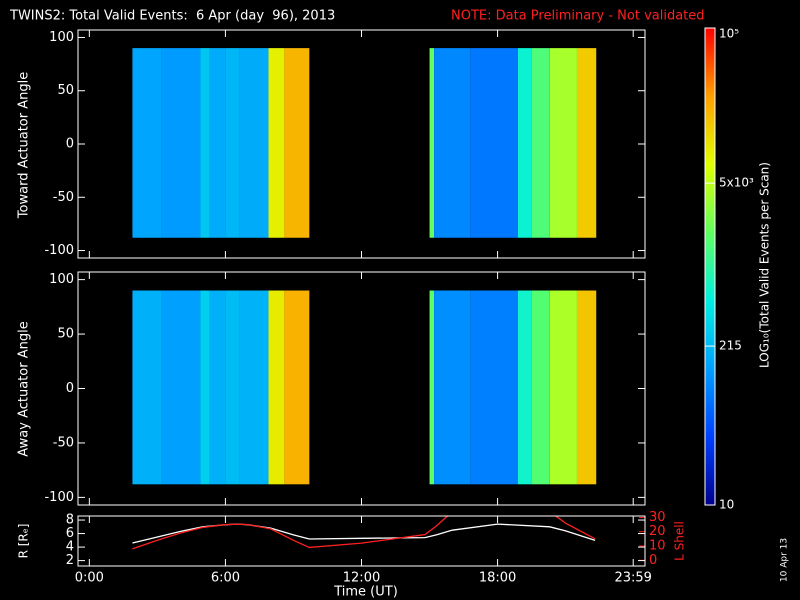 The width and height of the screenshot is (800, 600). I want to click on y-tick-label: 8, so click(70, 520).